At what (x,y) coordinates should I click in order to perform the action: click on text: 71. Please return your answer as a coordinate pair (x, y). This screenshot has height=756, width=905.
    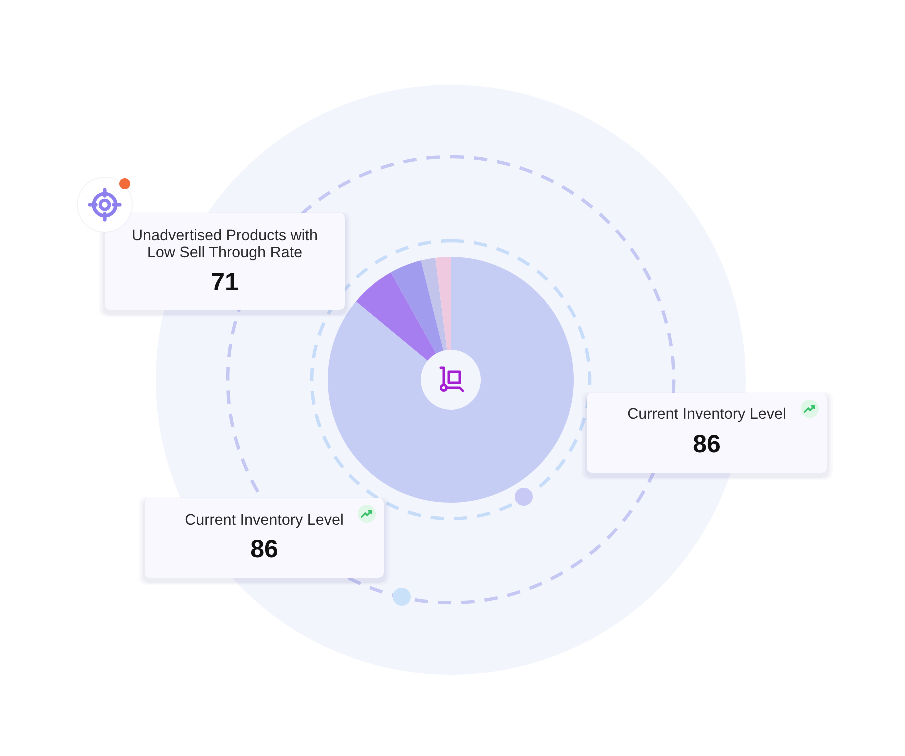
    Looking at the image, I should click on (225, 281).